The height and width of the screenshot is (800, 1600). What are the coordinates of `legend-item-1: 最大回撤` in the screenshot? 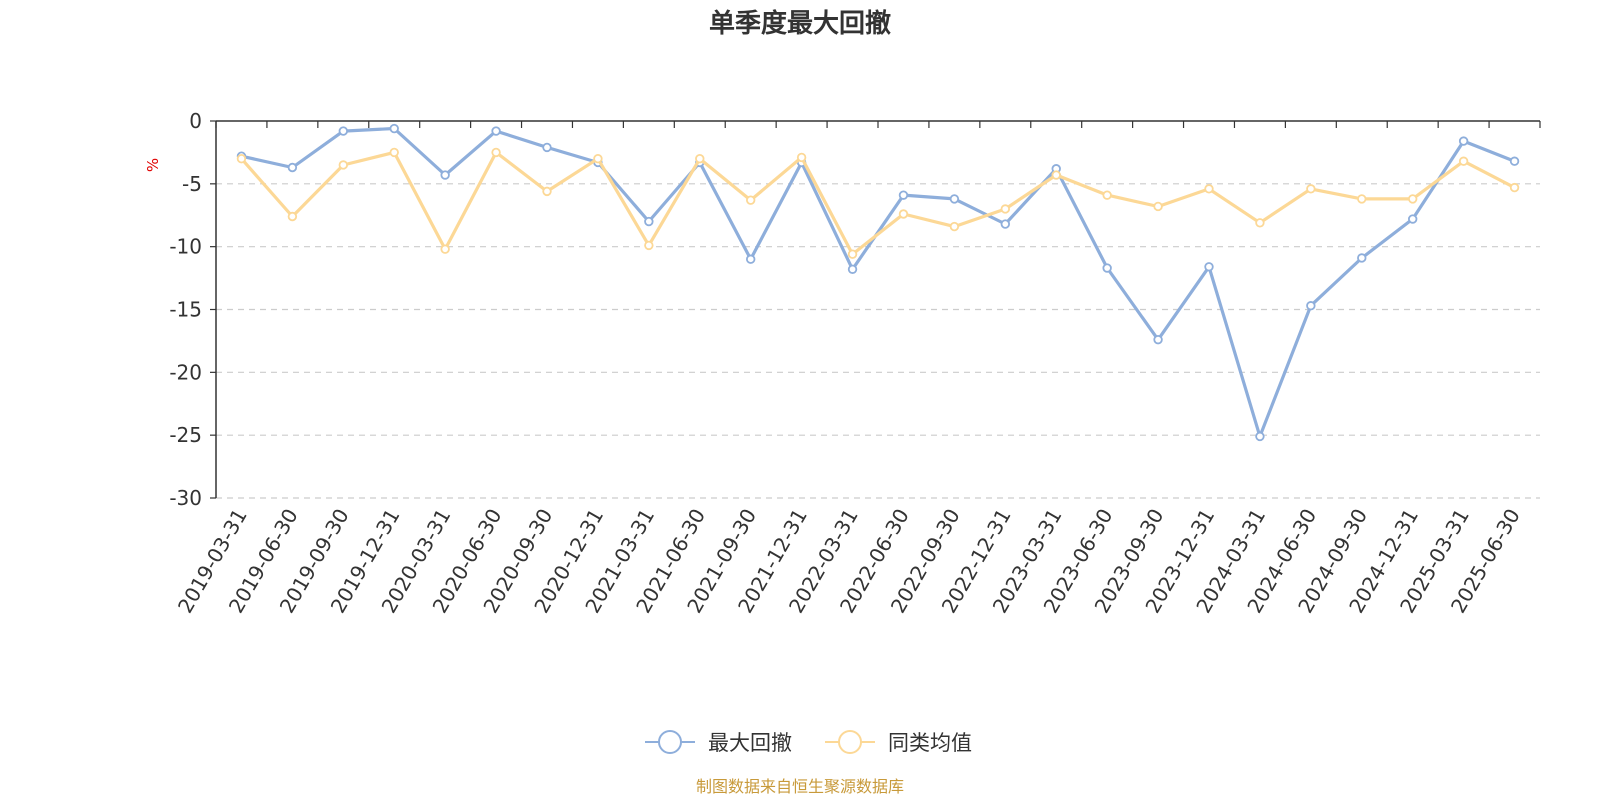 It's located at (718, 742).